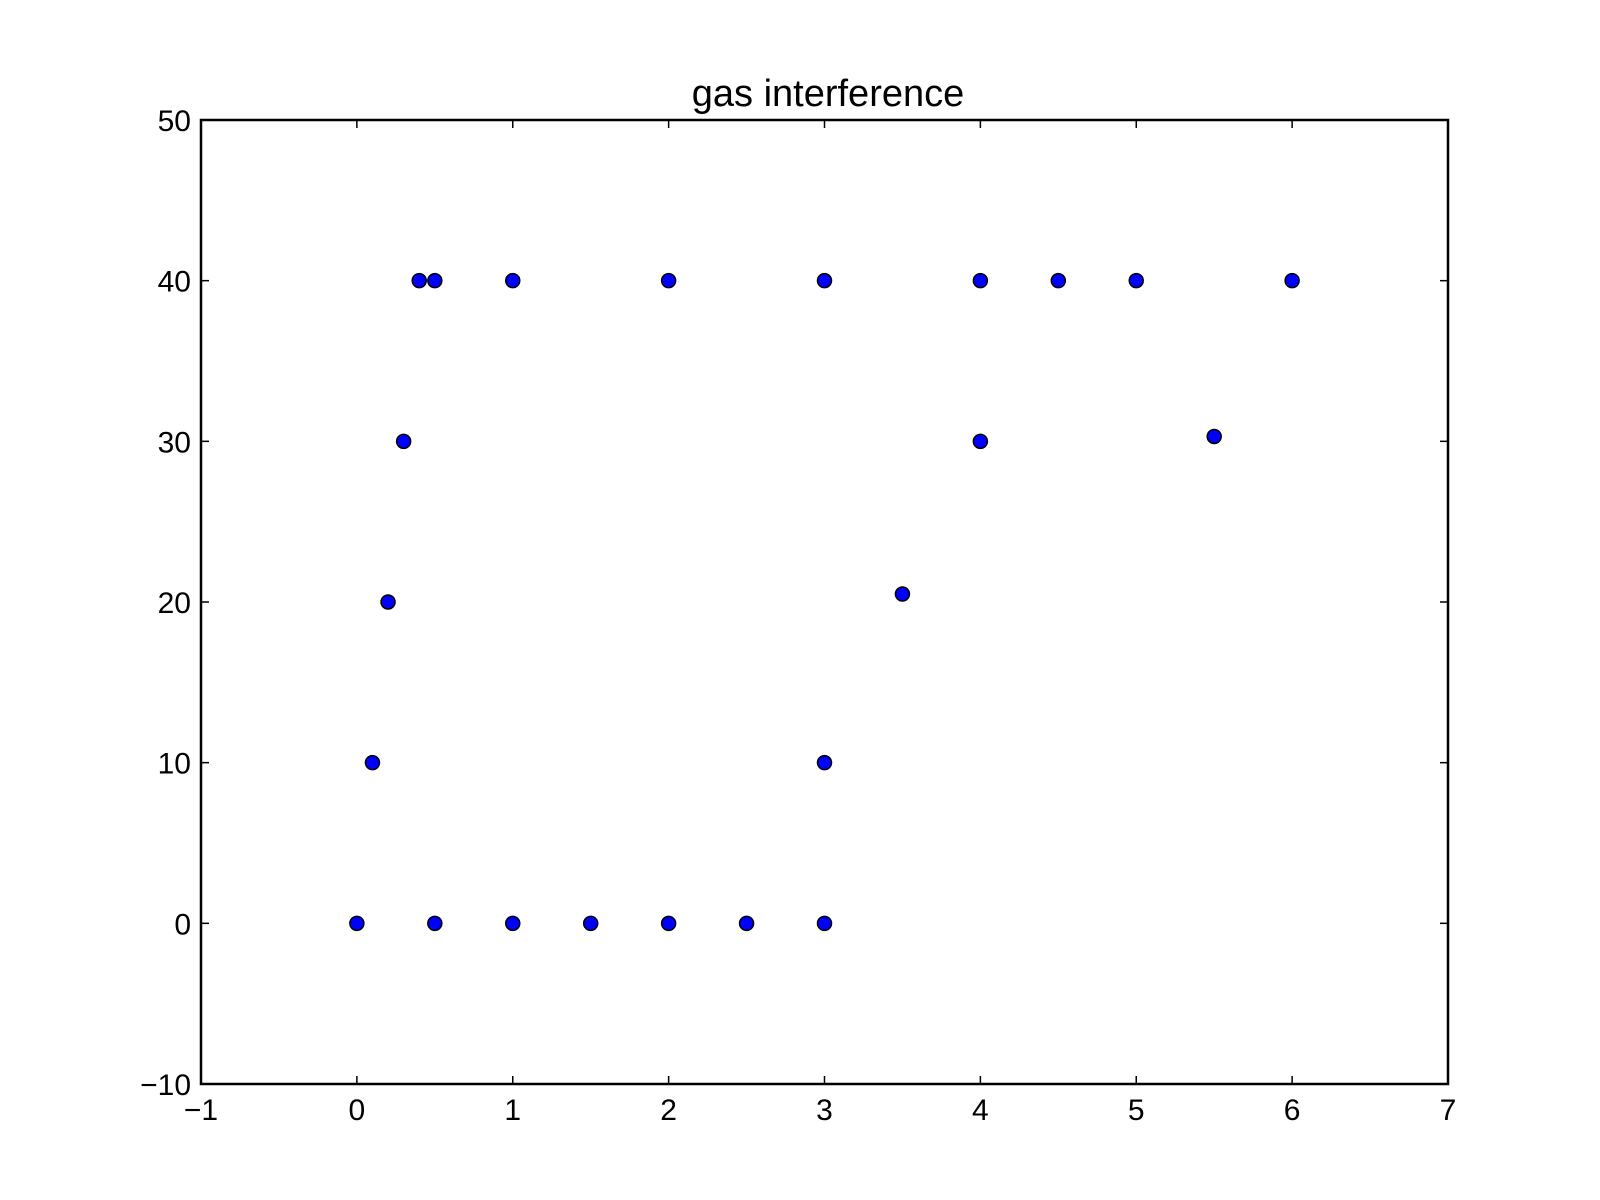  What do you see at coordinates (1136, 1110) in the screenshot?
I see `x-tick-label: 5` at bounding box center [1136, 1110].